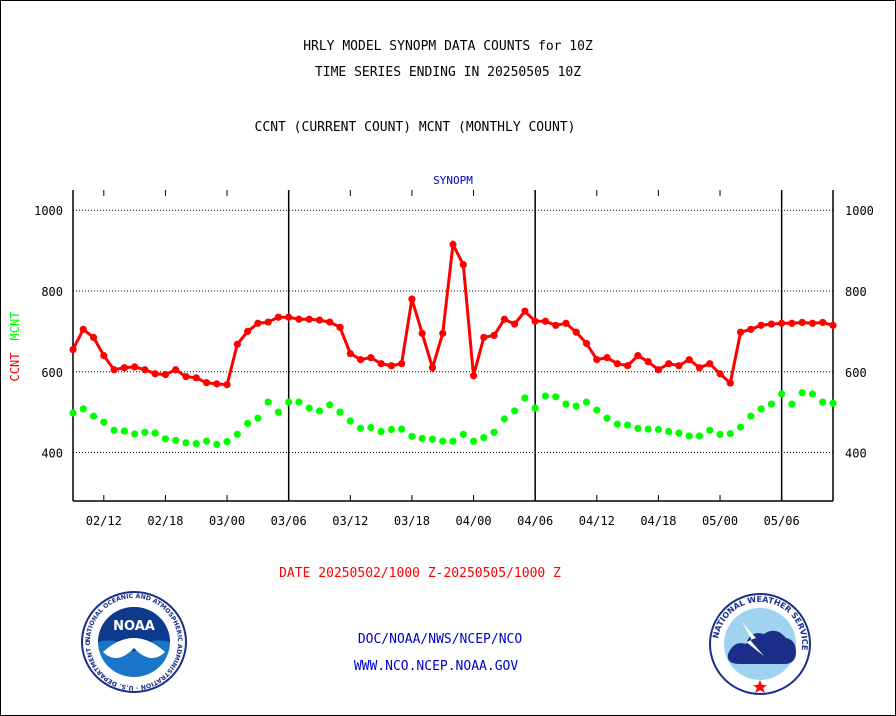  What do you see at coordinates (448, 46) in the screenshot?
I see `title-line-1: HRLY MODEL SYNOPM DATA COUNTS for 10Z` at bounding box center [448, 46].